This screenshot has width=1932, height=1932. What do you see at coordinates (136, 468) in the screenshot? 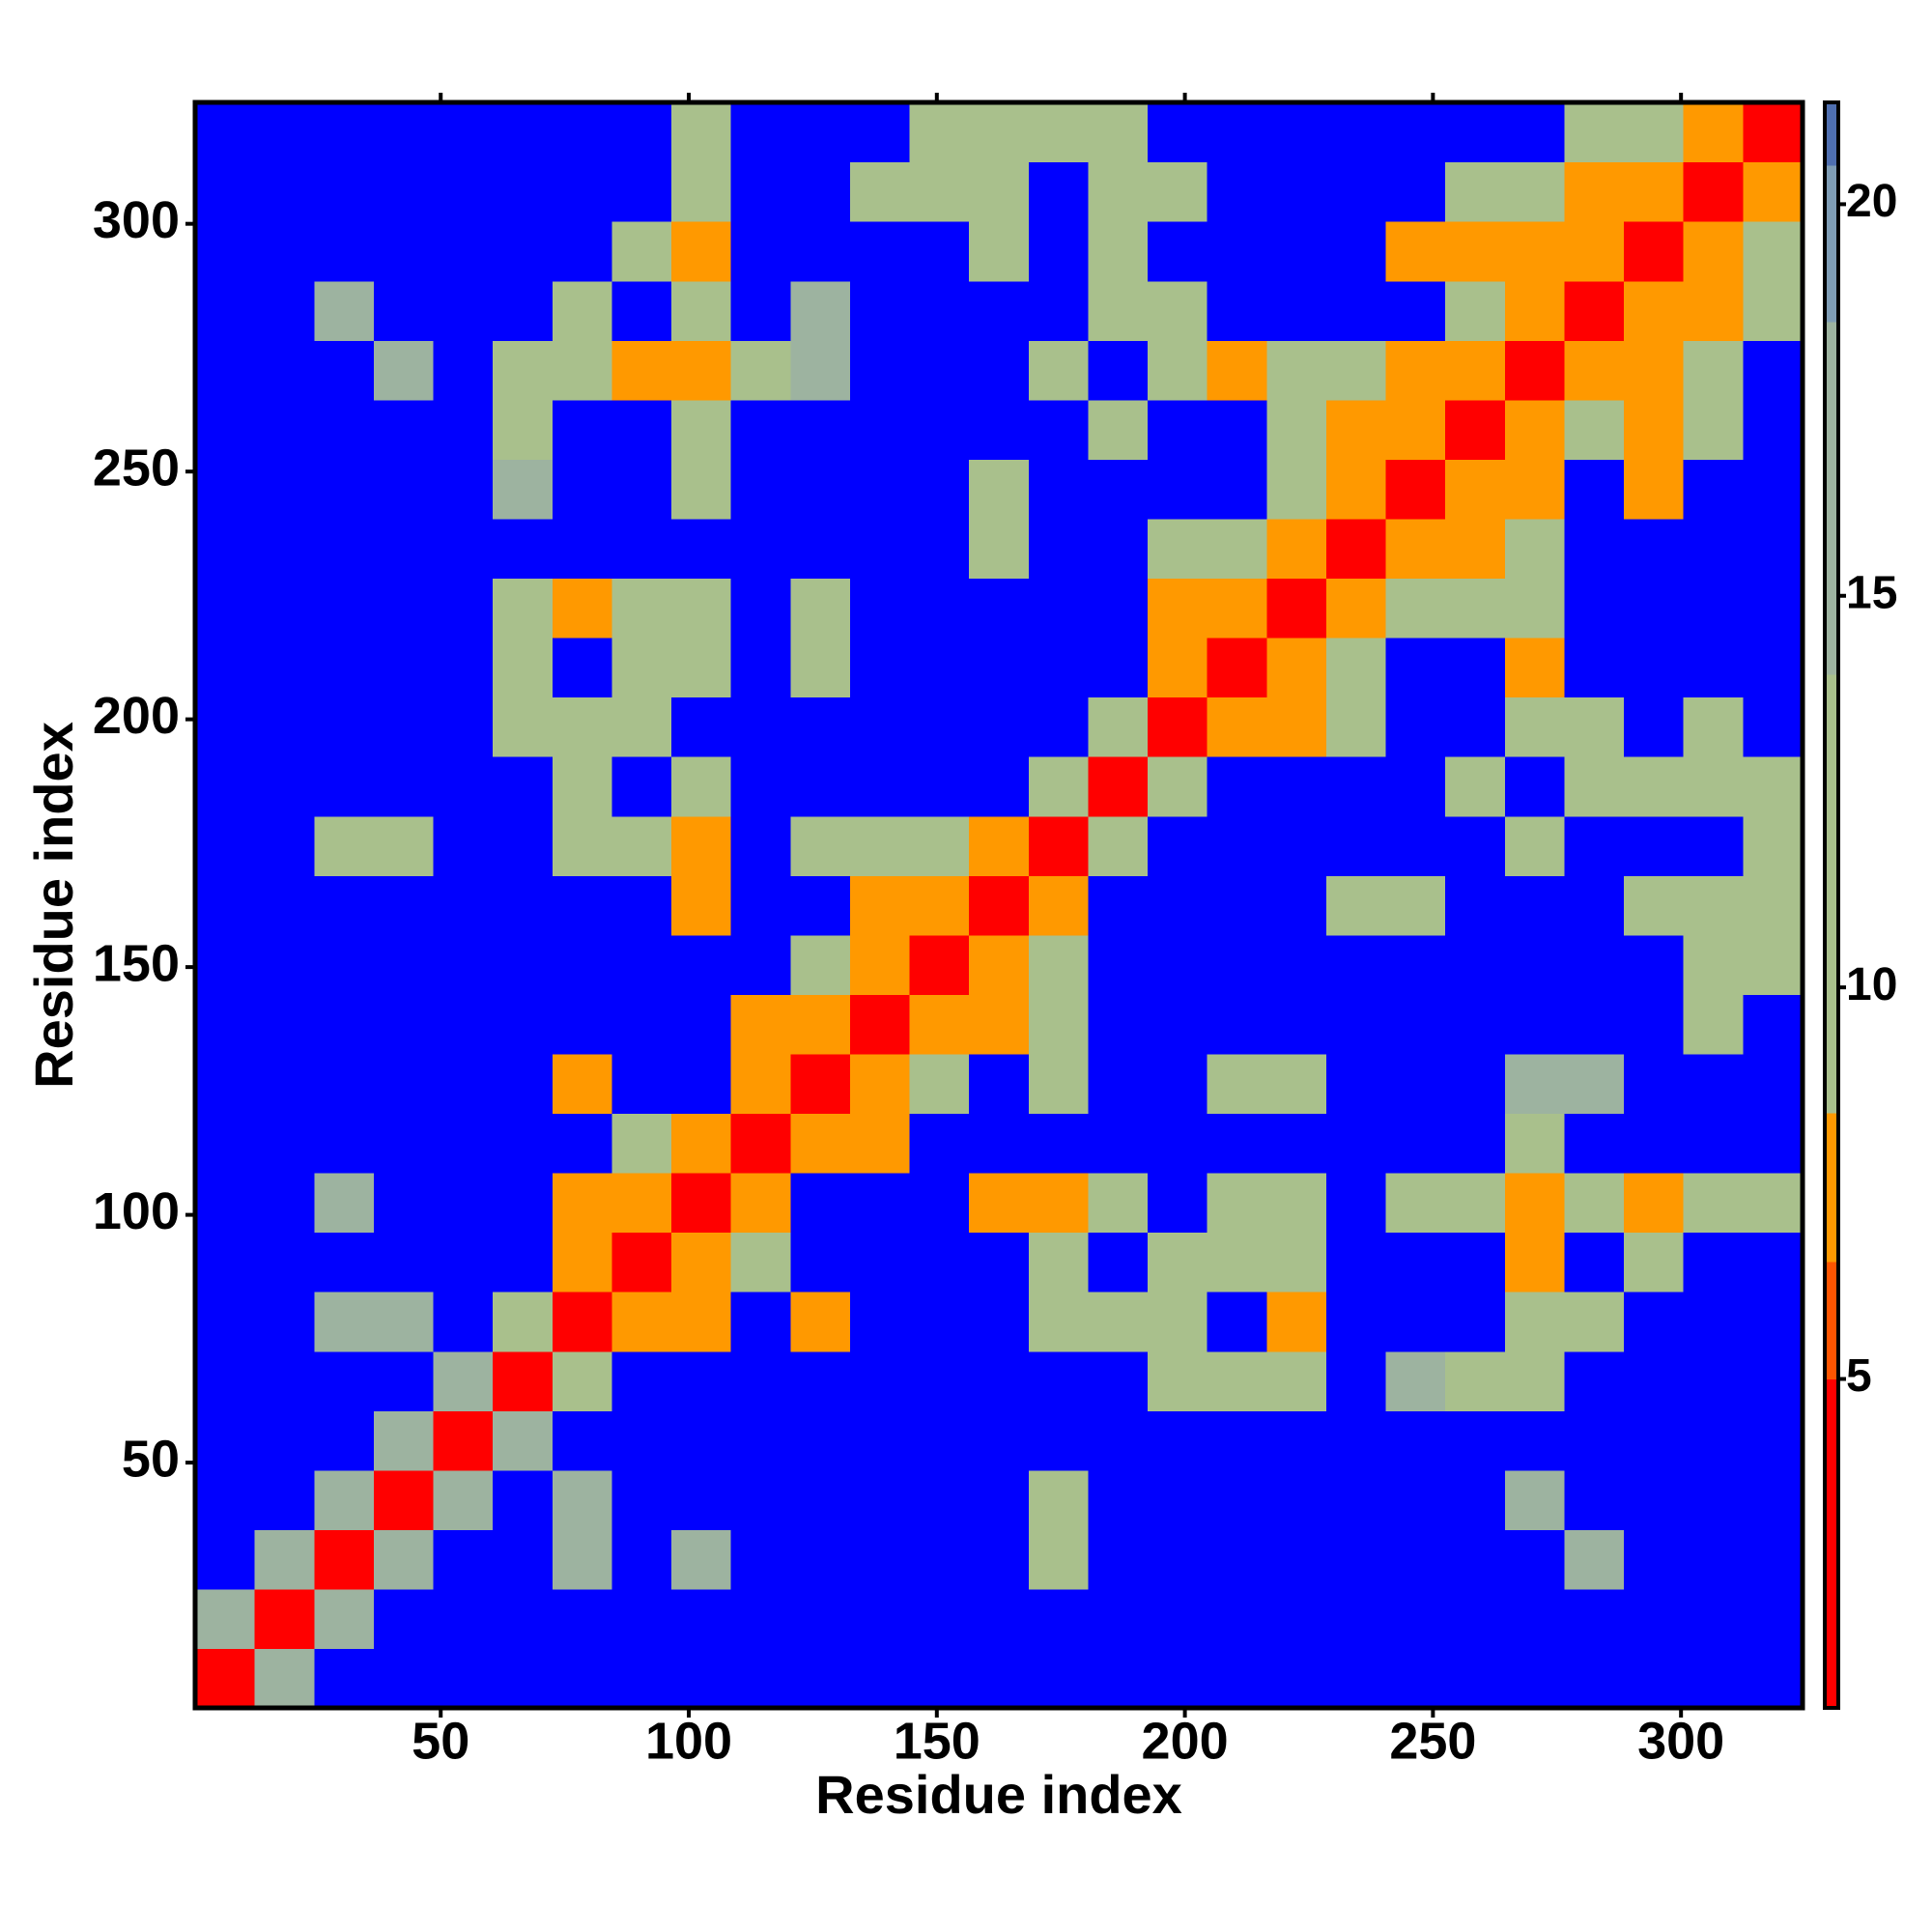
I see `y-tick-label: 250` at bounding box center [136, 468].